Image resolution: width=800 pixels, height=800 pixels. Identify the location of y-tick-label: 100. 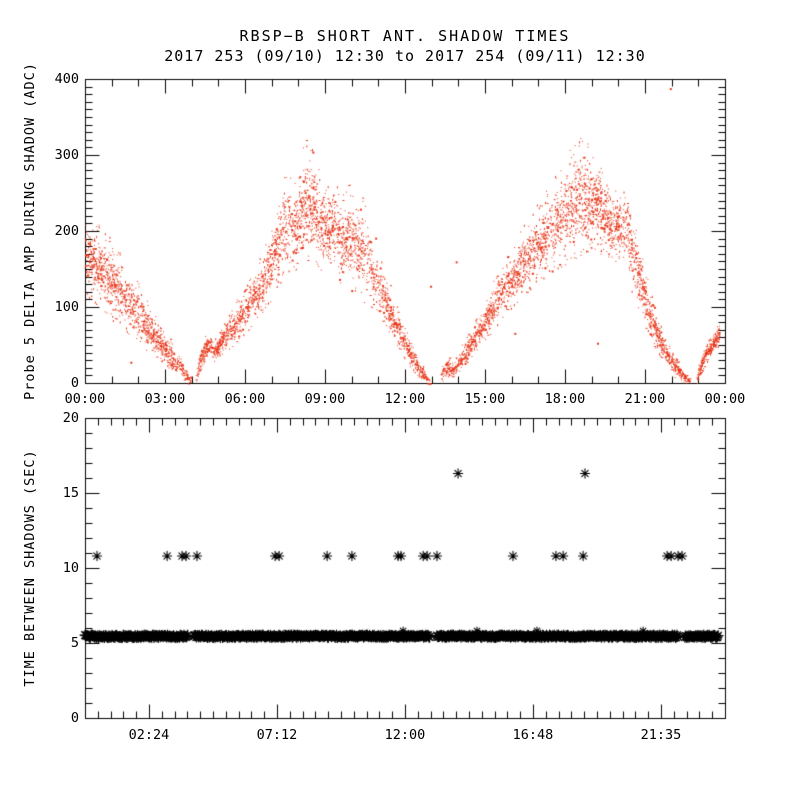
(66, 307).